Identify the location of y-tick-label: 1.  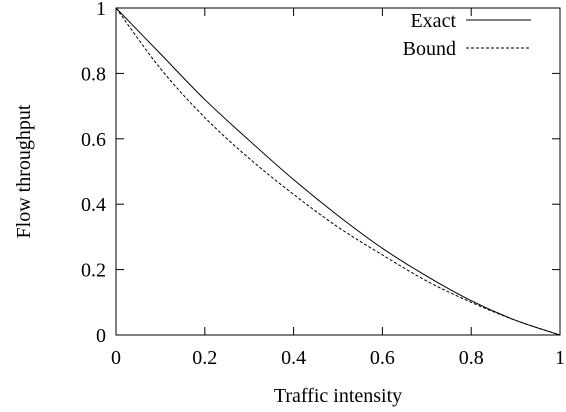
(101, 10).